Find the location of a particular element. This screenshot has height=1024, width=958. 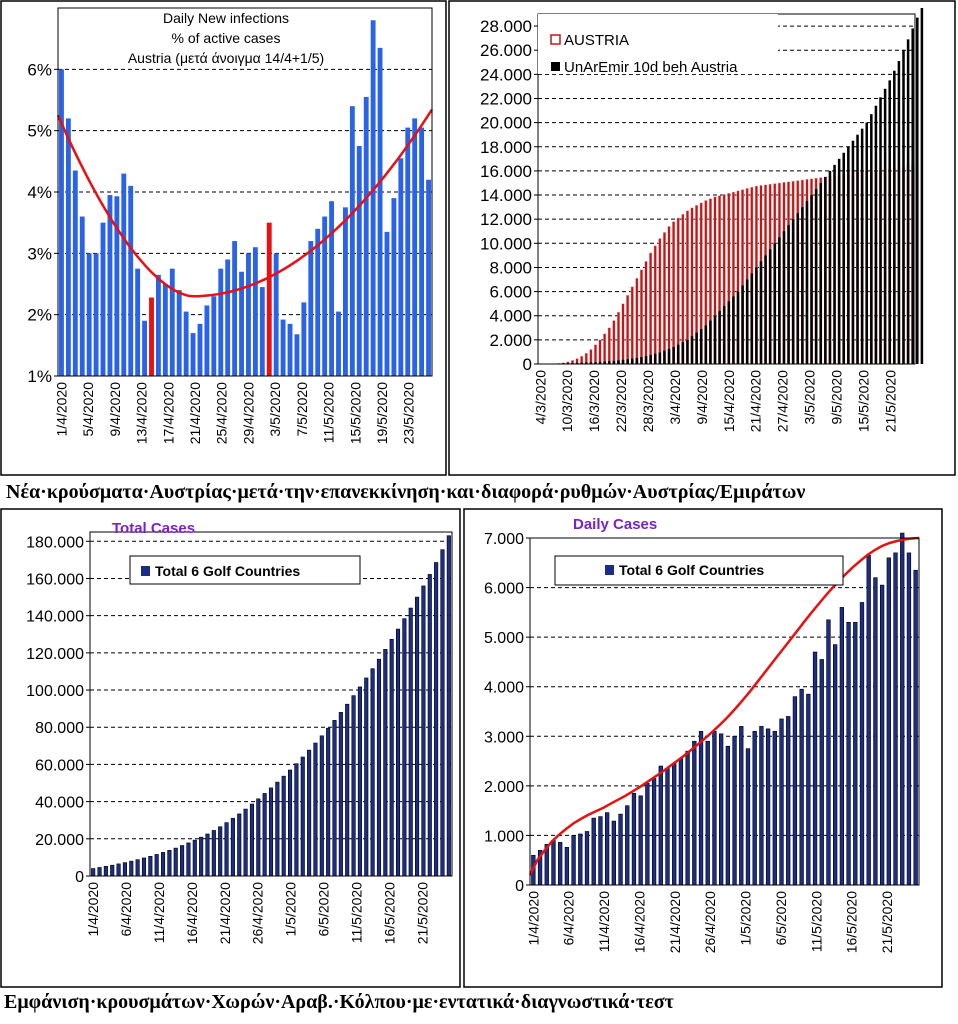

legend-swatch is located at coordinates (145, 571).